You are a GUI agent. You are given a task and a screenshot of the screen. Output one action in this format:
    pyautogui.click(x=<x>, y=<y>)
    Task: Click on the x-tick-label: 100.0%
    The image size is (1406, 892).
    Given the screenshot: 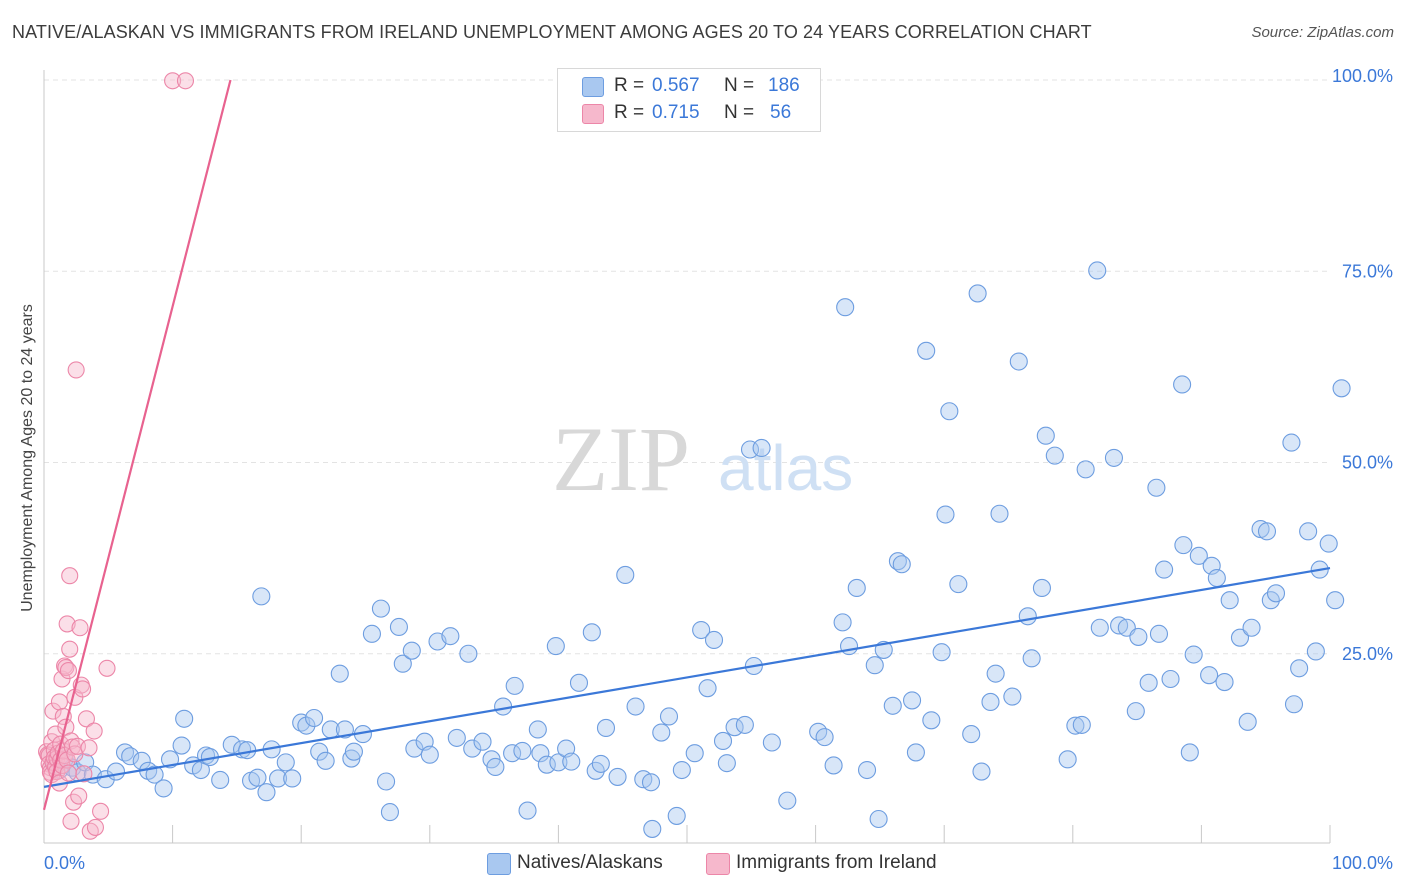 What is the action you would take?
    pyautogui.click(x=1362, y=863)
    